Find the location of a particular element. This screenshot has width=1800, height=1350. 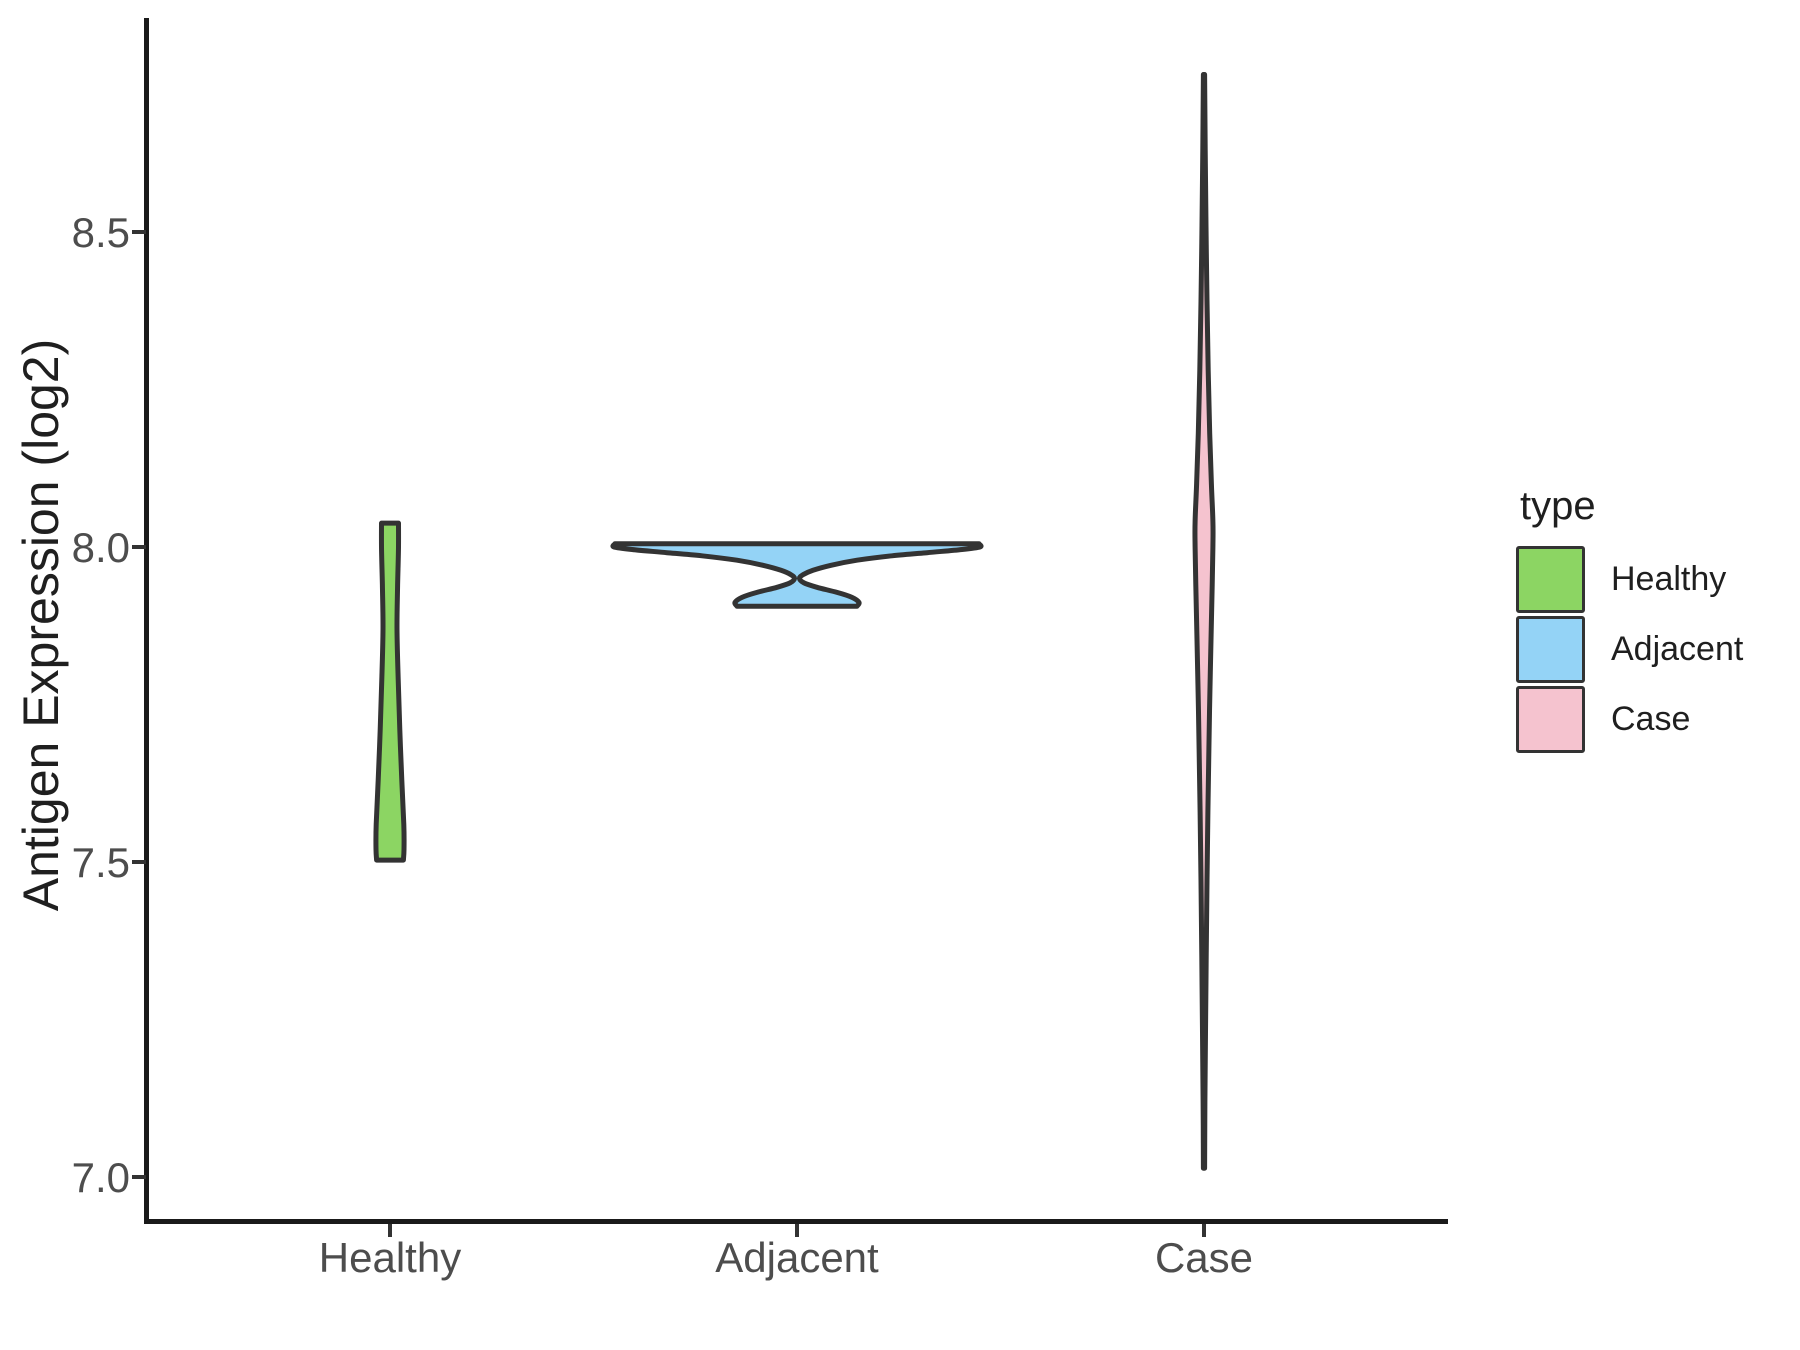

legend: type Healthy Adjacent Case is located at coordinates (1629, 620).